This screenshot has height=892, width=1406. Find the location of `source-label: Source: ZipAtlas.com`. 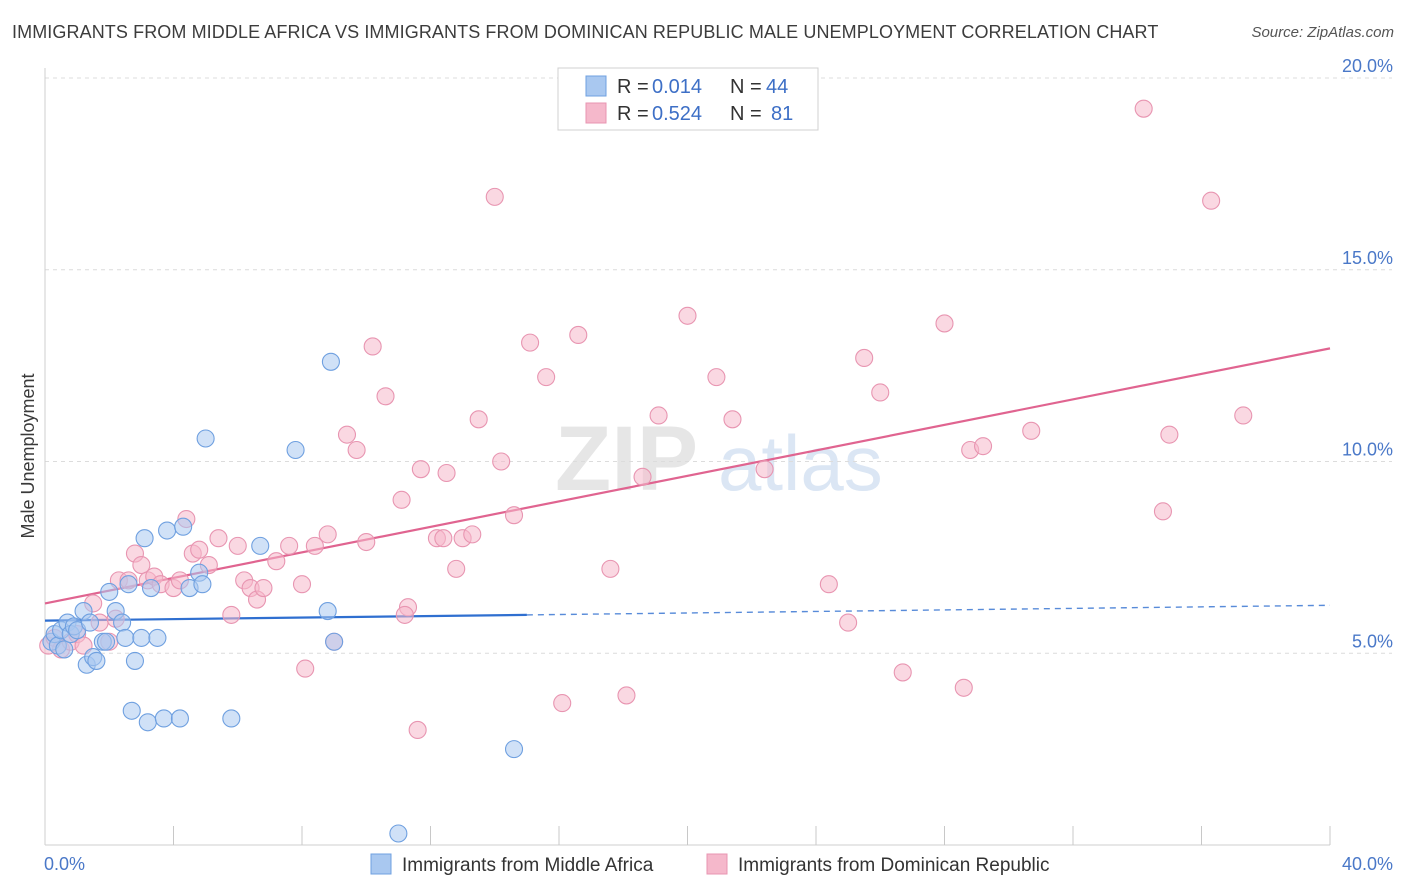

source-label: Source: ZipAtlas.com is located at coordinates (1322, 32).